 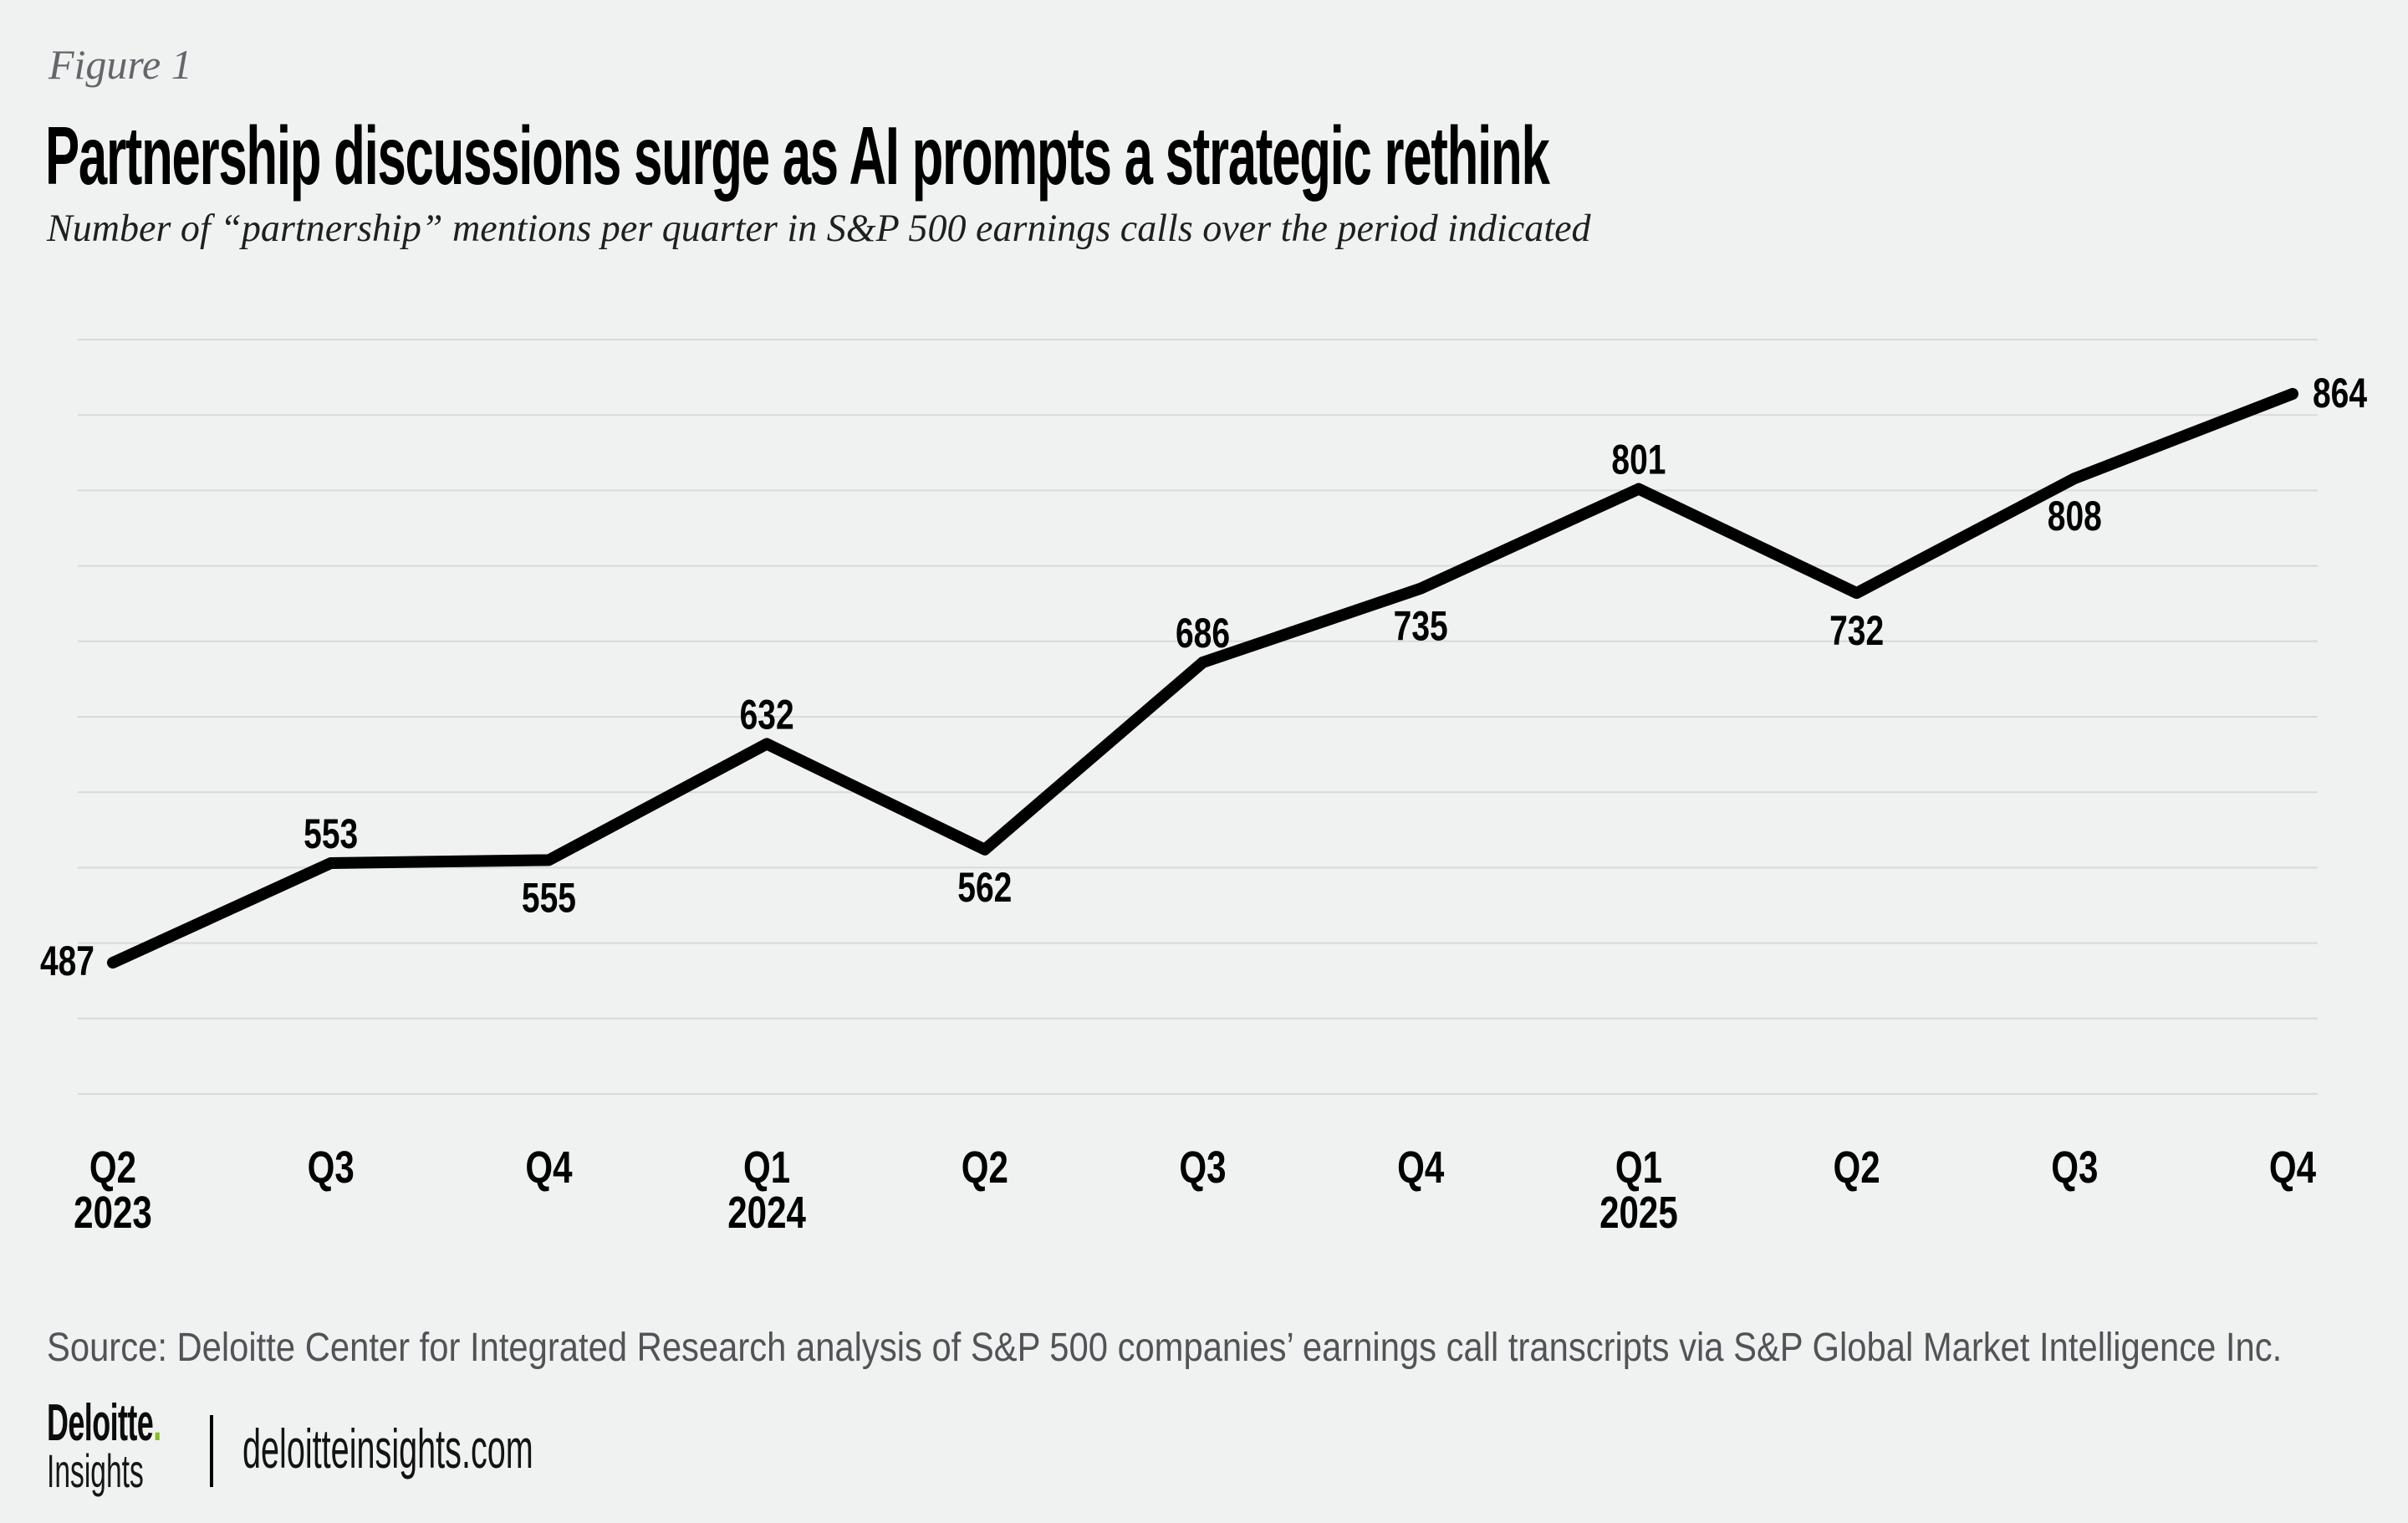 What do you see at coordinates (101, 1423) in the screenshot?
I see `deloitte-logo-text: Deloitte` at bounding box center [101, 1423].